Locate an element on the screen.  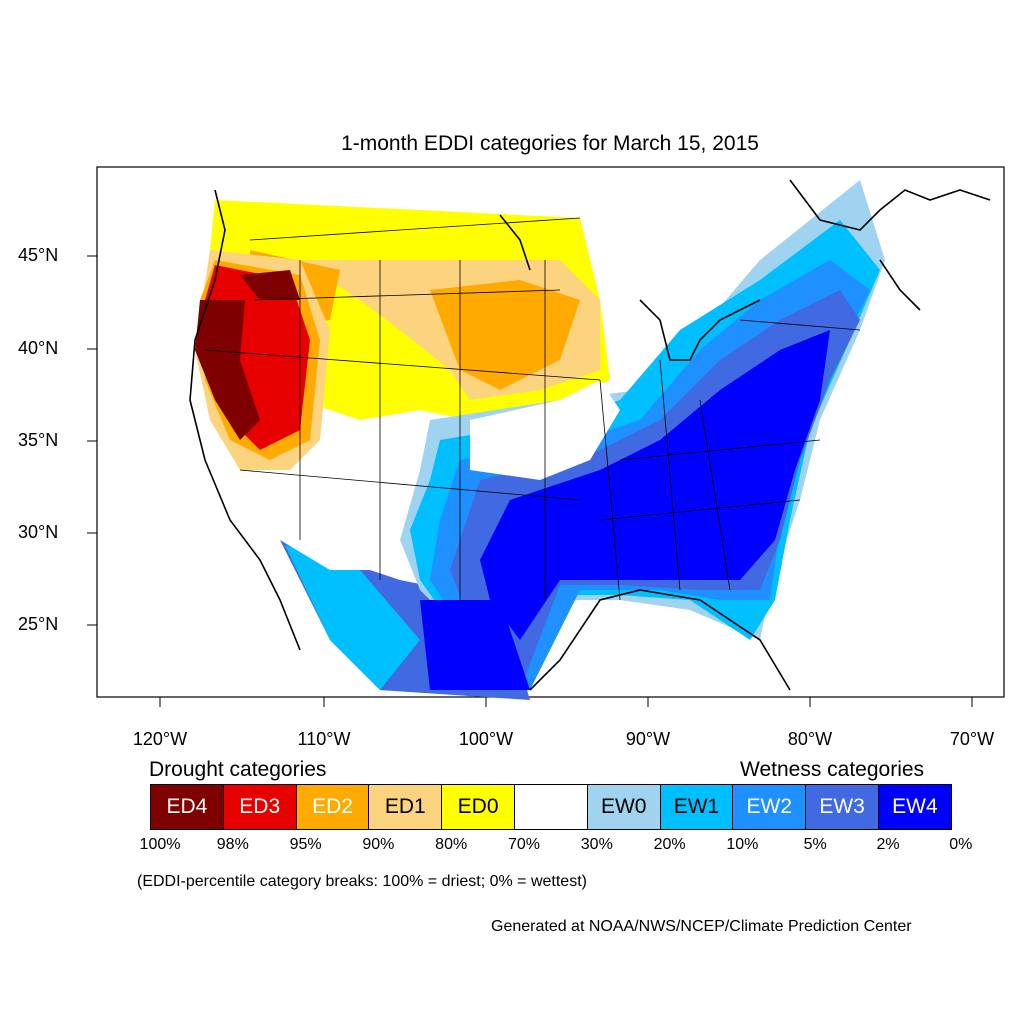
legend-category-label: ED0 is located at coordinates (478, 806).